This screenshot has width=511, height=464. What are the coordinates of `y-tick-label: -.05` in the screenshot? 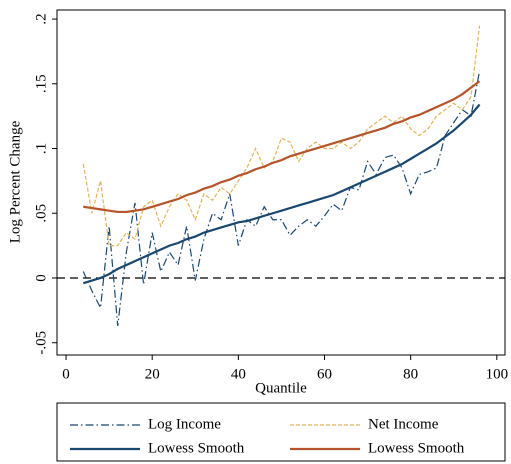 It's located at (41, 343).